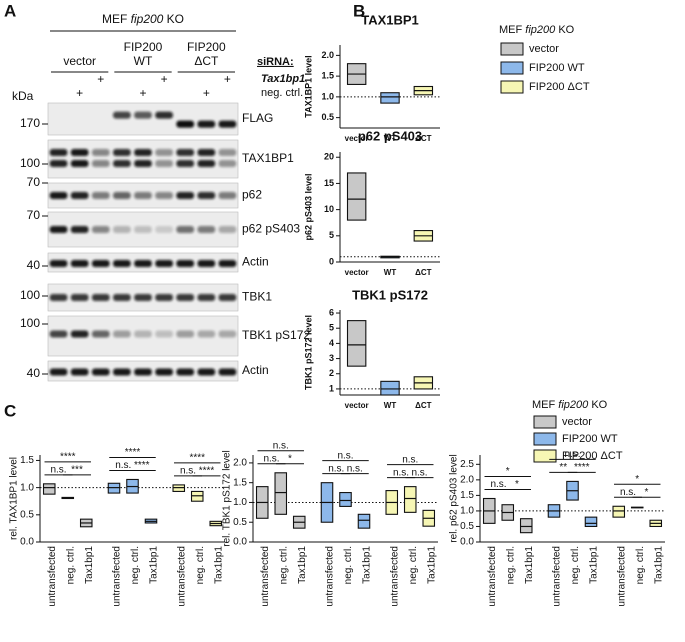 The image size is (685, 642). I want to click on significance-label: ***, so click(77, 469).